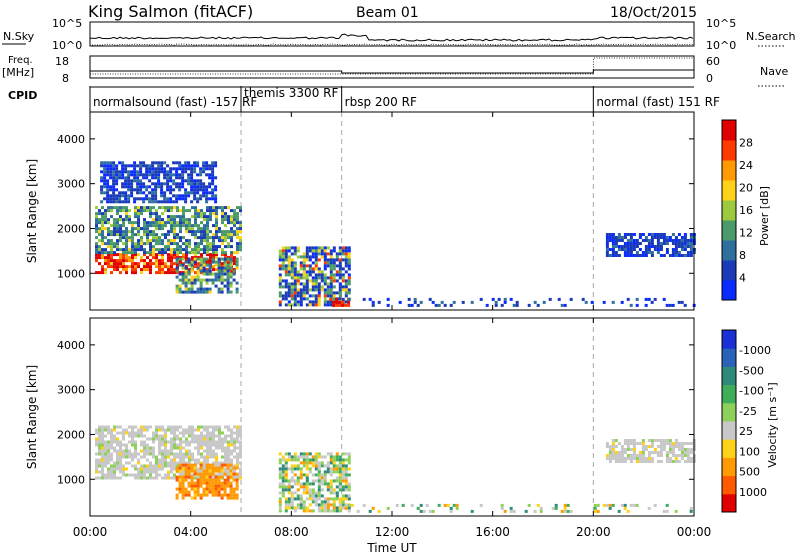  Describe the element at coordinates (291, 532) in the screenshot. I see `x-tick-label: 08:00` at that location.